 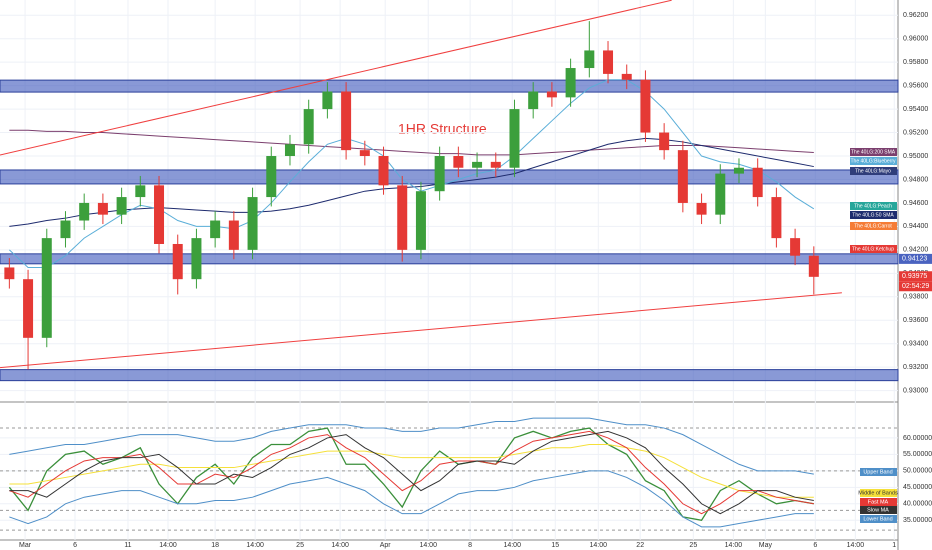 I want to click on legend-label: Upper Band, so click(x=877, y=472).